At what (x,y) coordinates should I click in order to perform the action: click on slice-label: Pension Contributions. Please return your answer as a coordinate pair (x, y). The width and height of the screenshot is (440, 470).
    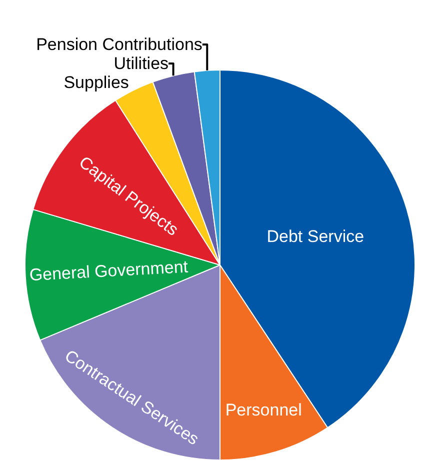
    Looking at the image, I should click on (119, 44).